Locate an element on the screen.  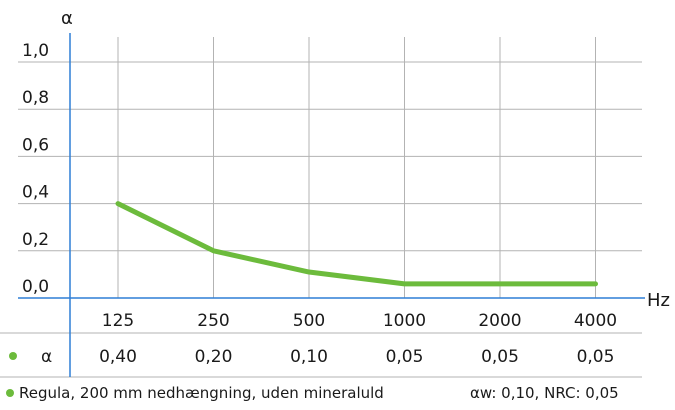
table-row: 0,40 0,20 0,10 0,05 0,05 0,05 is located at coordinates (356, 357).